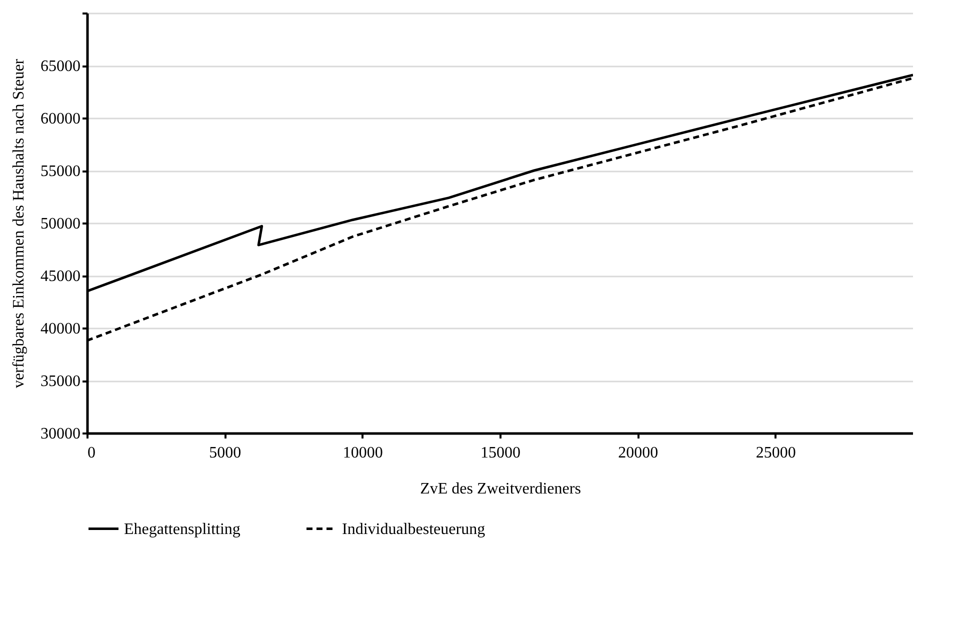 This screenshot has height=625, width=979. Describe the element at coordinates (414, 529) in the screenshot. I see `legend-label: Individualbesteuerung` at that location.